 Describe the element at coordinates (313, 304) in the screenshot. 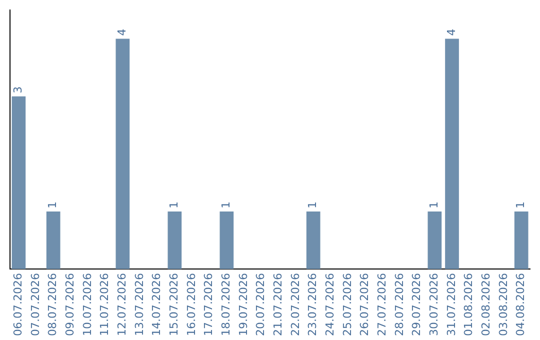

I see `x-tick-label: 23.07.2026` at that location.